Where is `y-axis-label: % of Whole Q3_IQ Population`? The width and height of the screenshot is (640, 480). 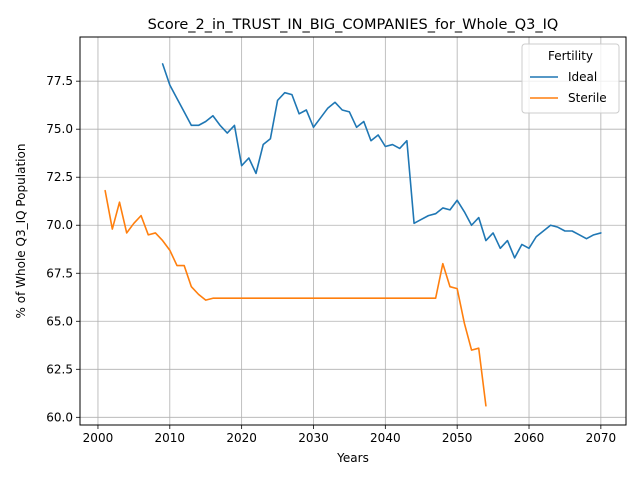 y-axis-label: % of Whole Q3_IQ Population is located at coordinates (21, 231).